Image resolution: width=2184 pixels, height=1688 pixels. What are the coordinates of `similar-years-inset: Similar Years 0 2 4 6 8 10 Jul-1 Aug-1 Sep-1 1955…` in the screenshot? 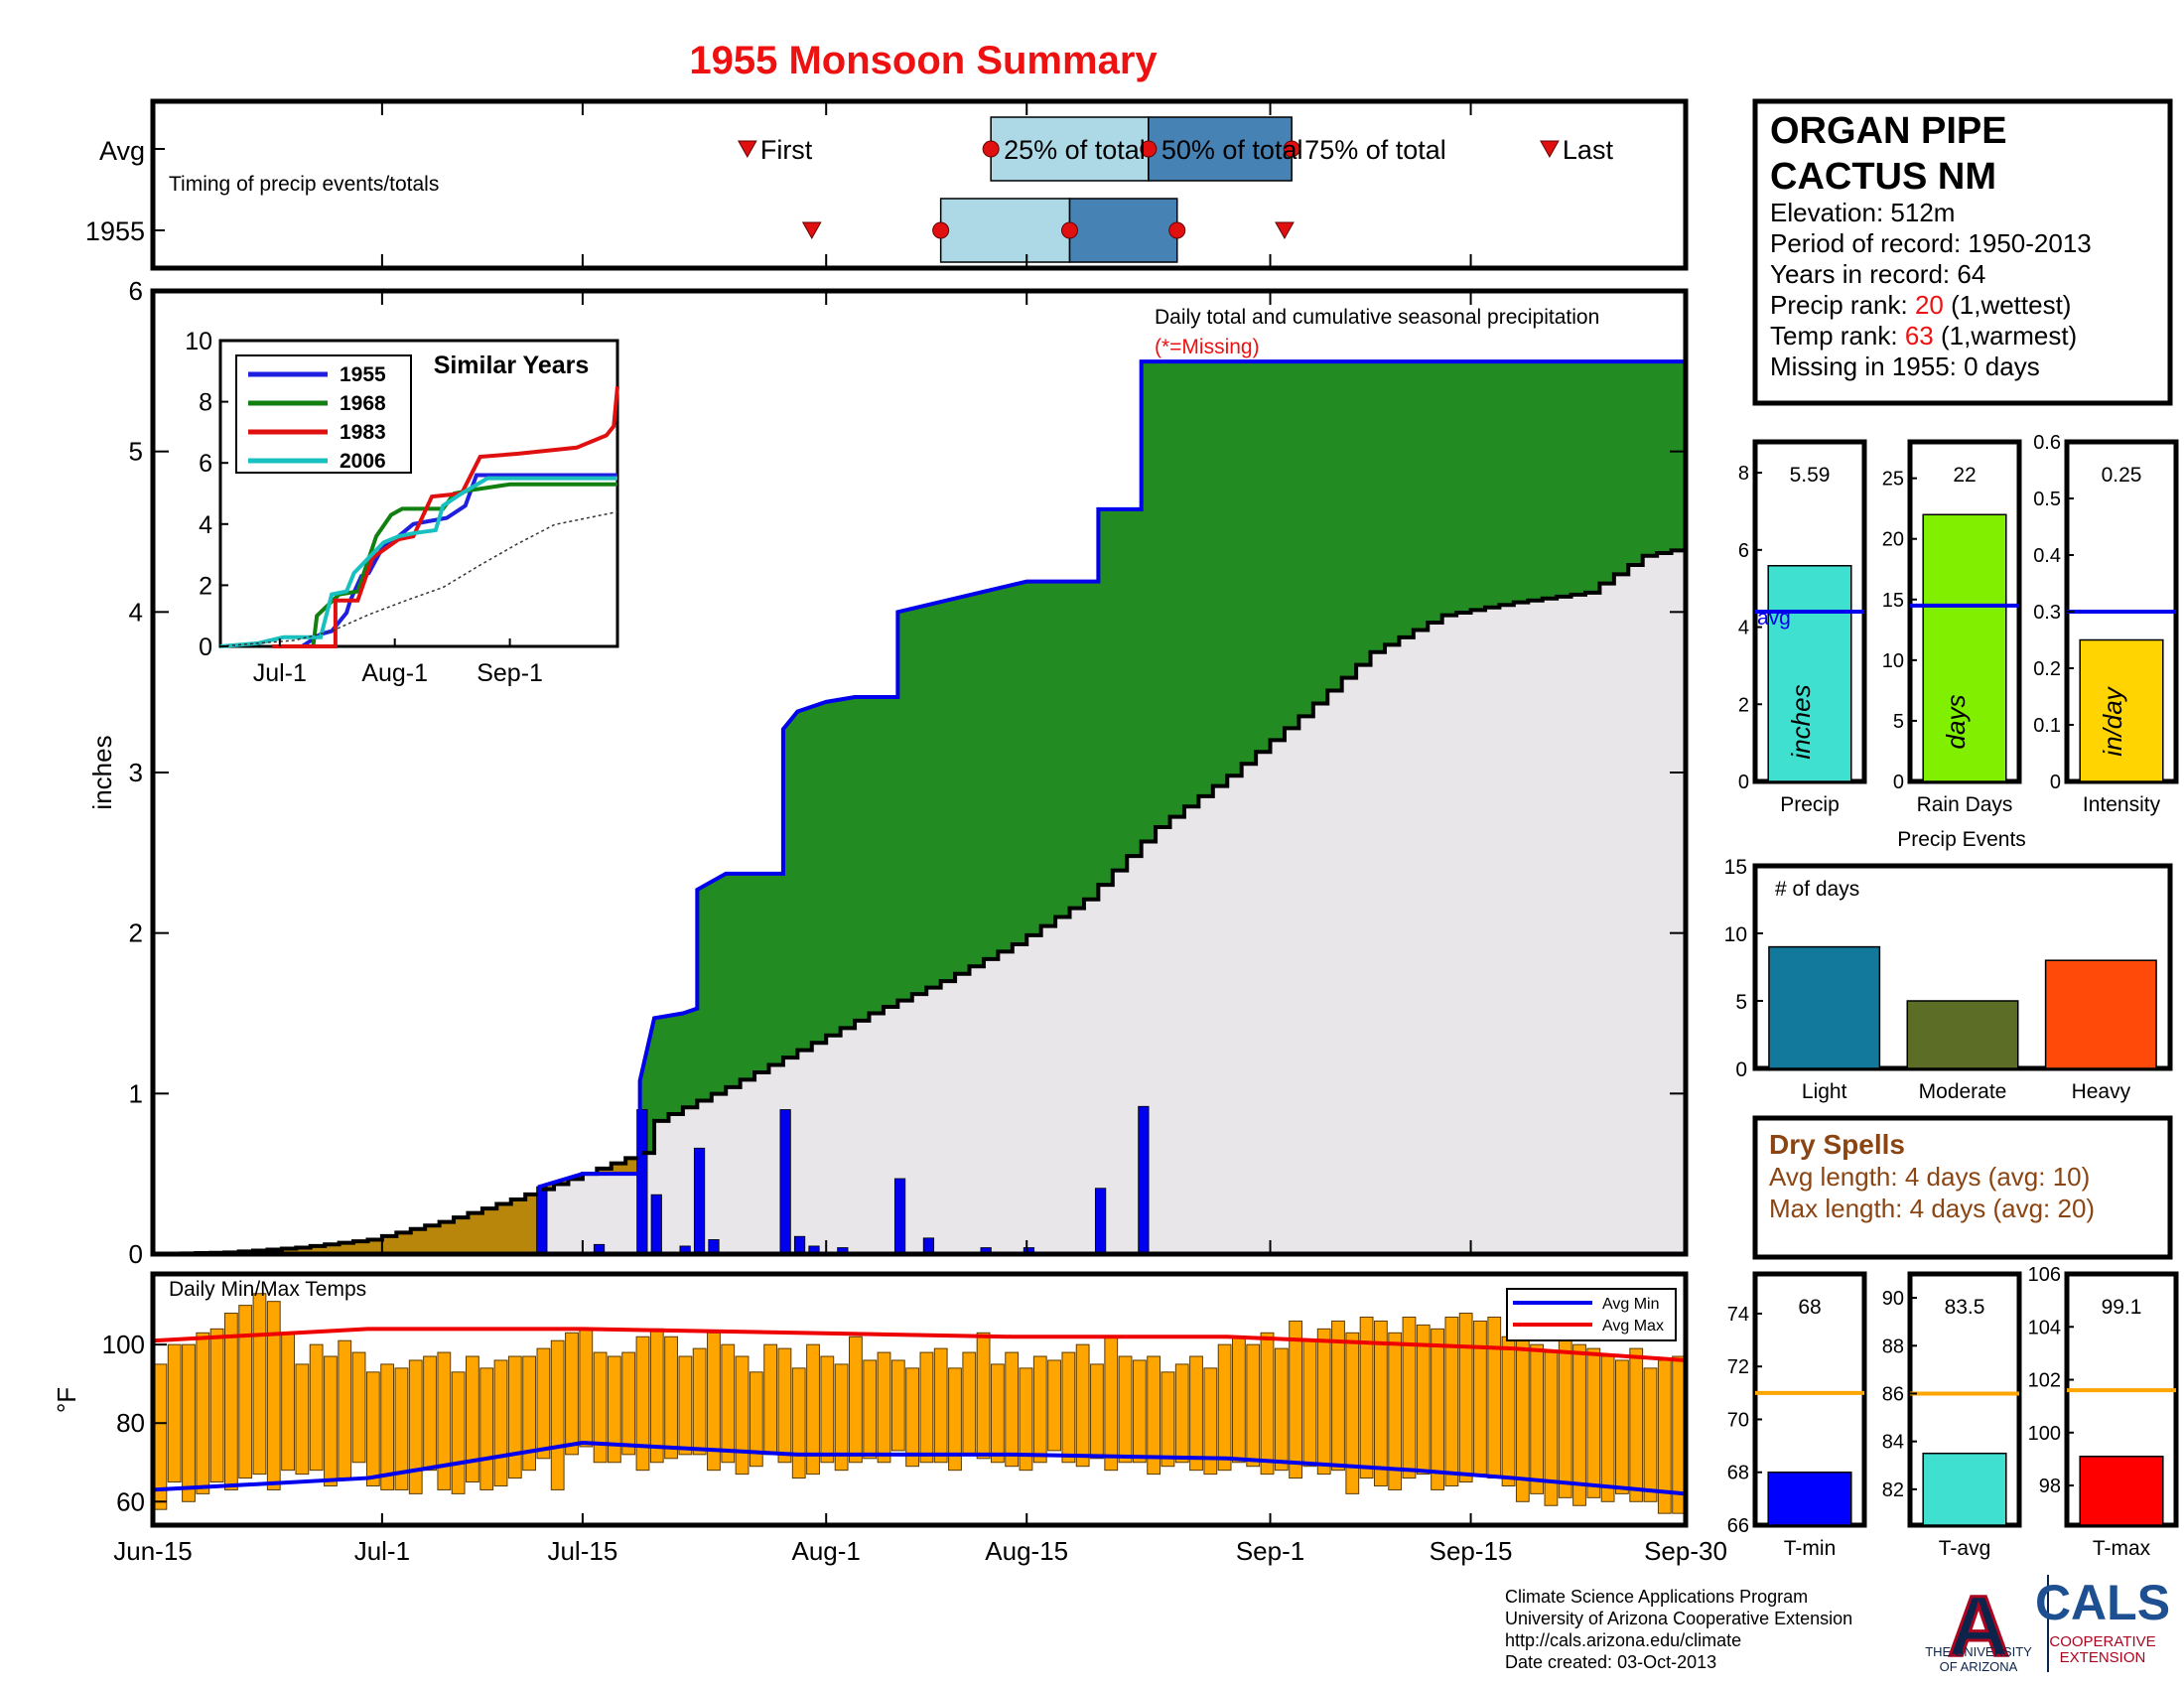 It's located at (402, 507).